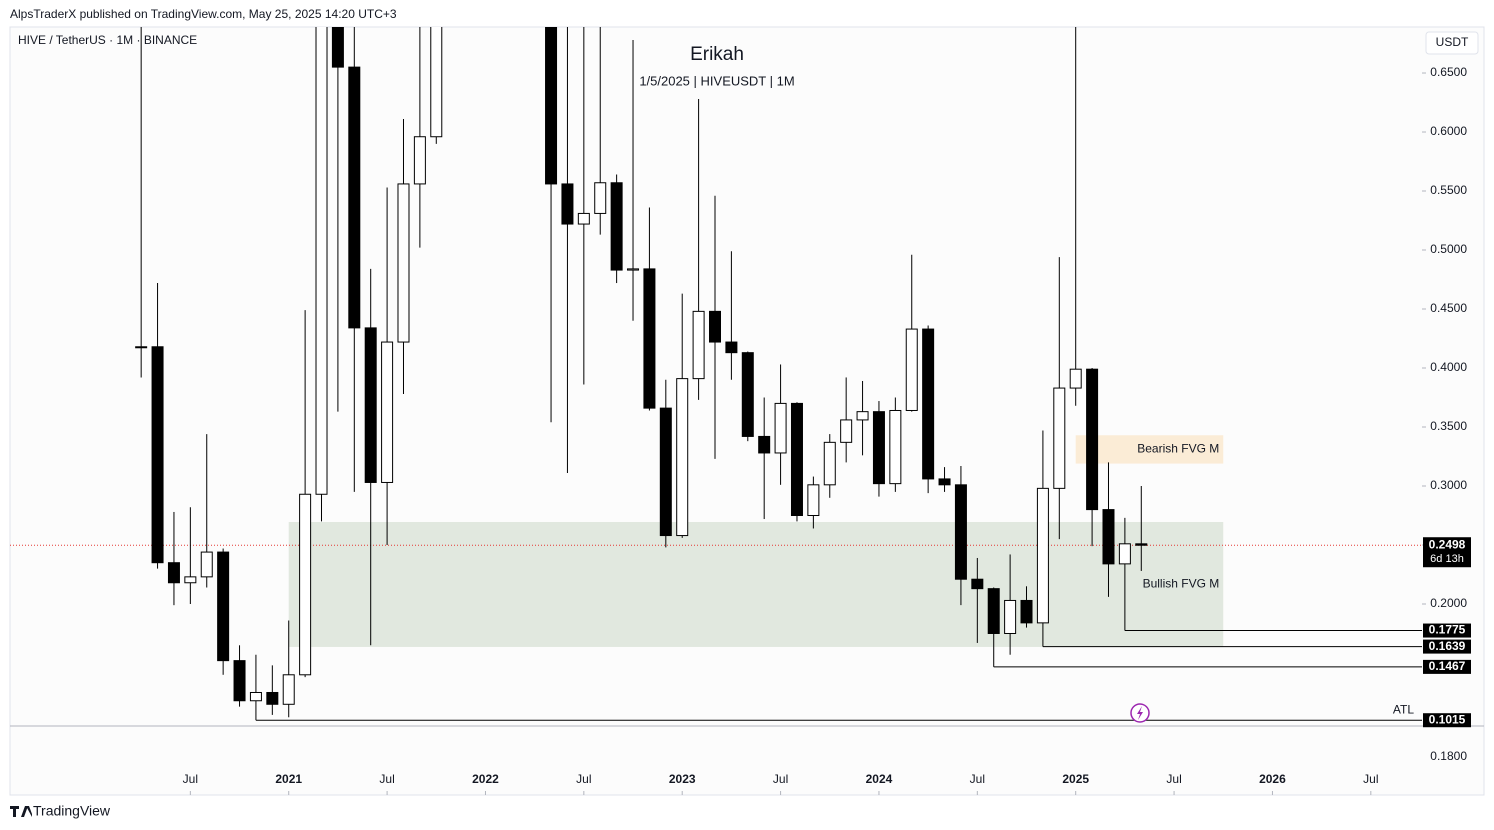  What do you see at coordinates (1448, 485) in the screenshot?
I see `y-tick-label: 0.3000` at bounding box center [1448, 485].